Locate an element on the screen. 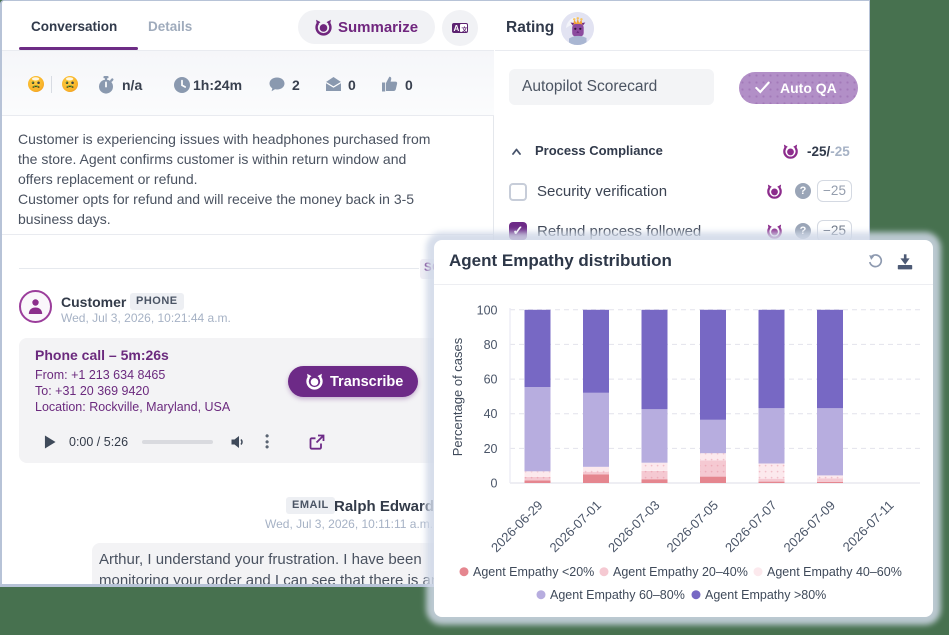 This screenshot has width=949, height=635. svg-text: 60 is located at coordinates (491, 380).